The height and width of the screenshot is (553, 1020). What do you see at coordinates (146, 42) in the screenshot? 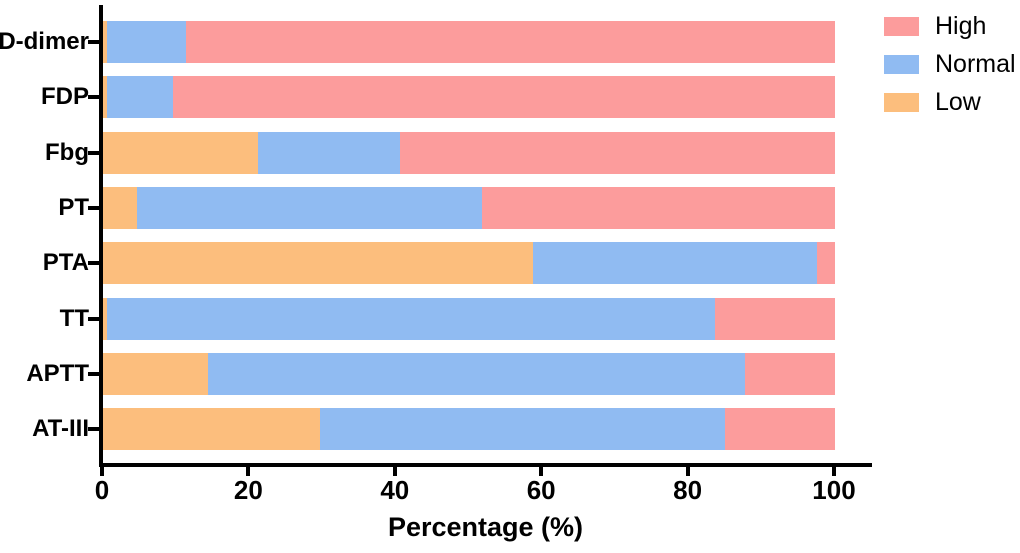
I see `bar-segment-d-dimer-normal` at bounding box center [146, 42].